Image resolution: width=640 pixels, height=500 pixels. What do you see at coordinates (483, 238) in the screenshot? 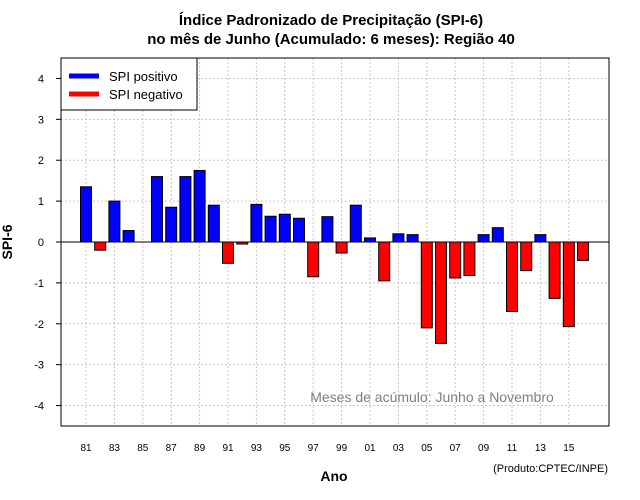
I see `bar-2009` at bounding box center [483, 238].